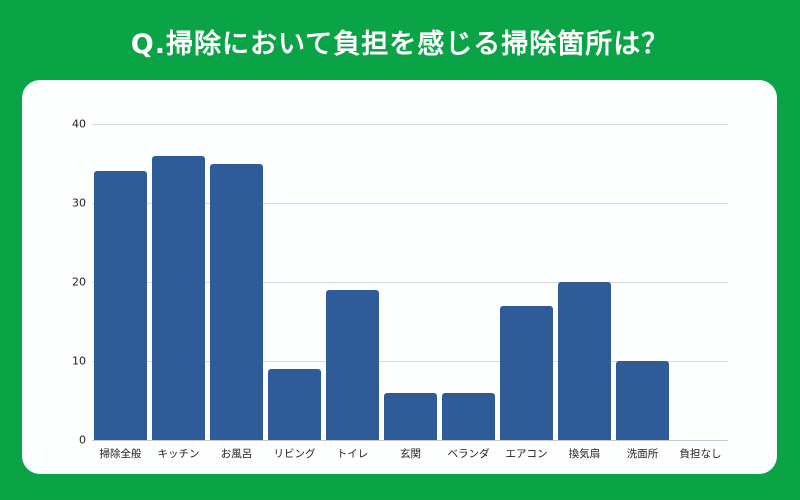  I want to click on y-axis-tick-label: 0, so click(82, 440).